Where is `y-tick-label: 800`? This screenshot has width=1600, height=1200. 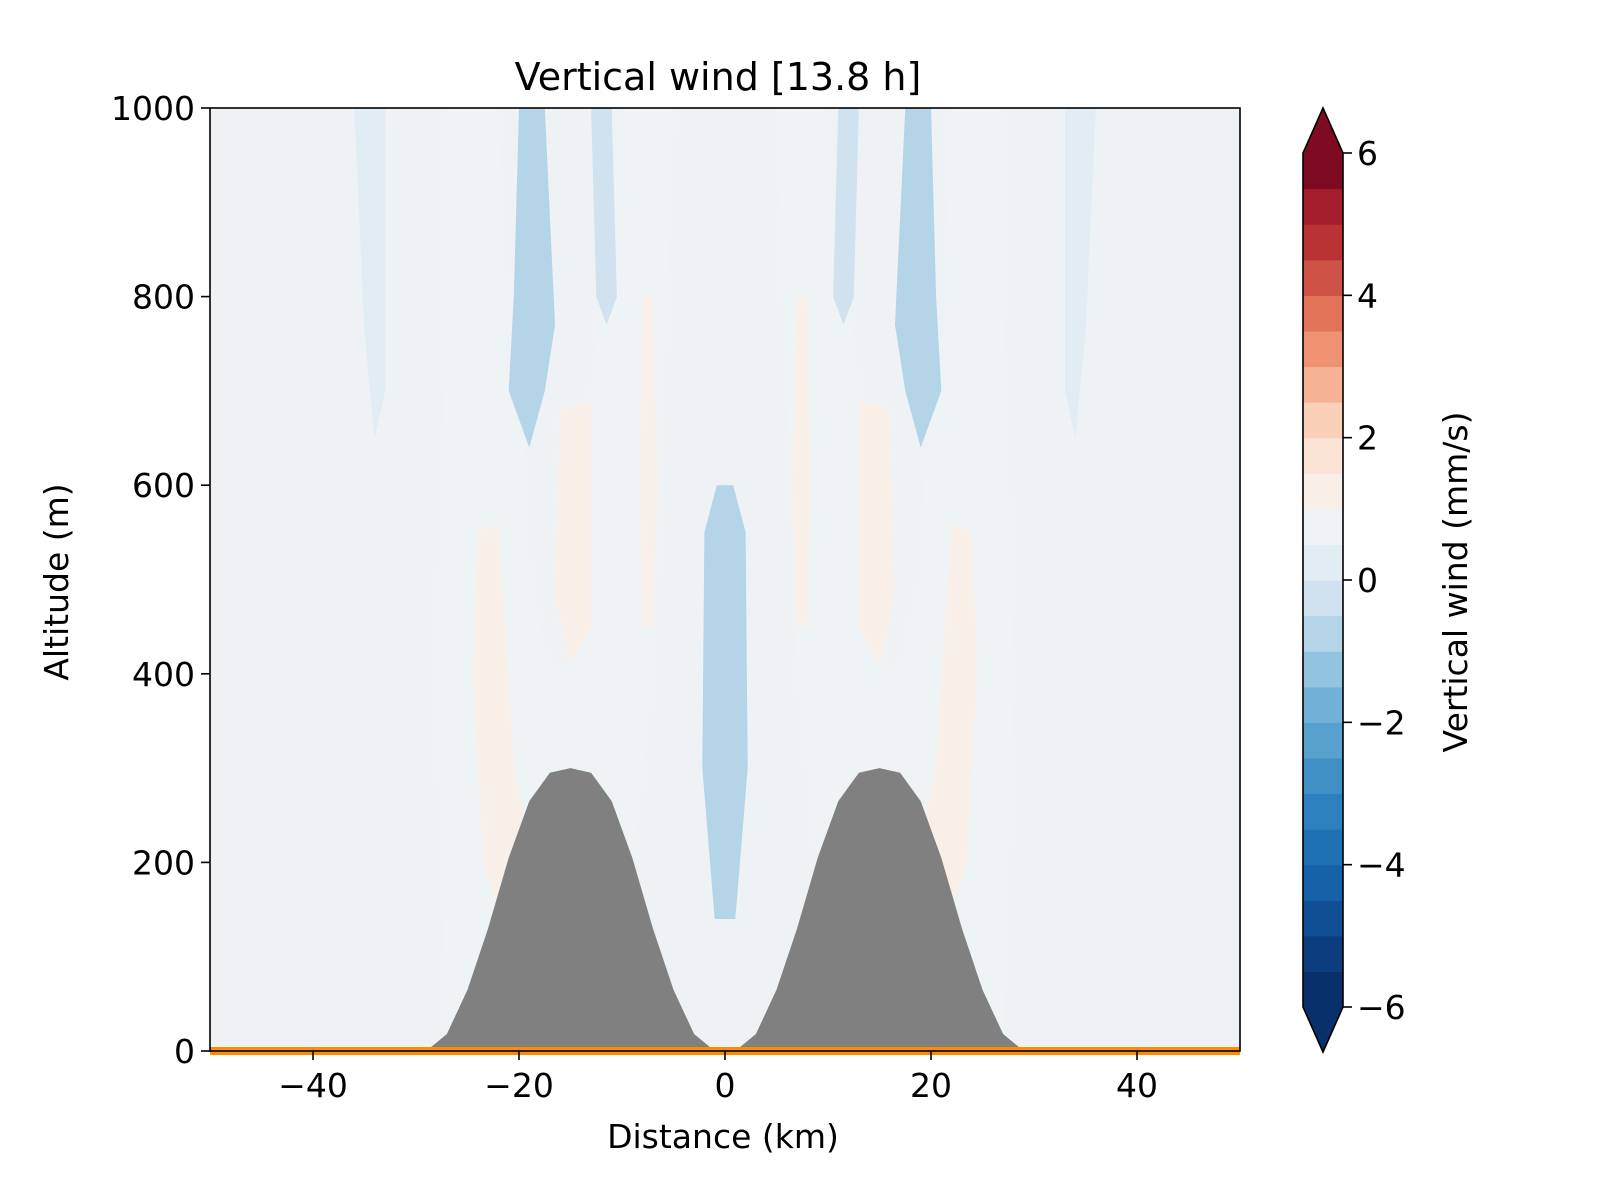
y-tick-label: 800 is located at coordinates (163, 297).